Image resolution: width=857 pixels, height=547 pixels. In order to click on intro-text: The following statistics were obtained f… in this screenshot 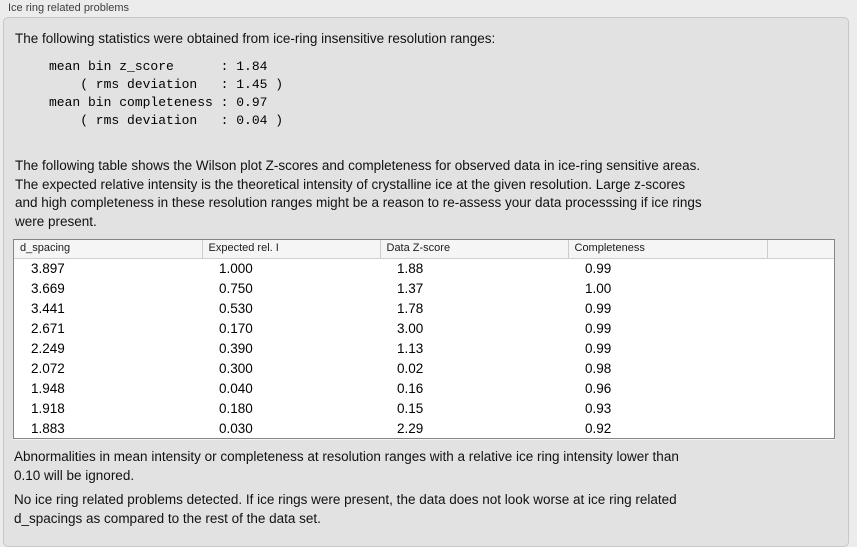, I will do `click(255, 38)`.